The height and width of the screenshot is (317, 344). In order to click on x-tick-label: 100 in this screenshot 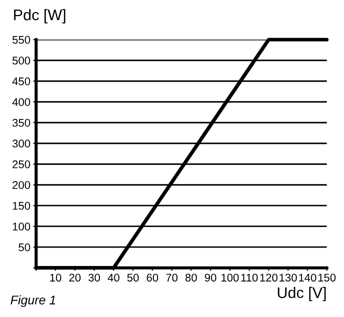, I will do `click(230, 278)`.